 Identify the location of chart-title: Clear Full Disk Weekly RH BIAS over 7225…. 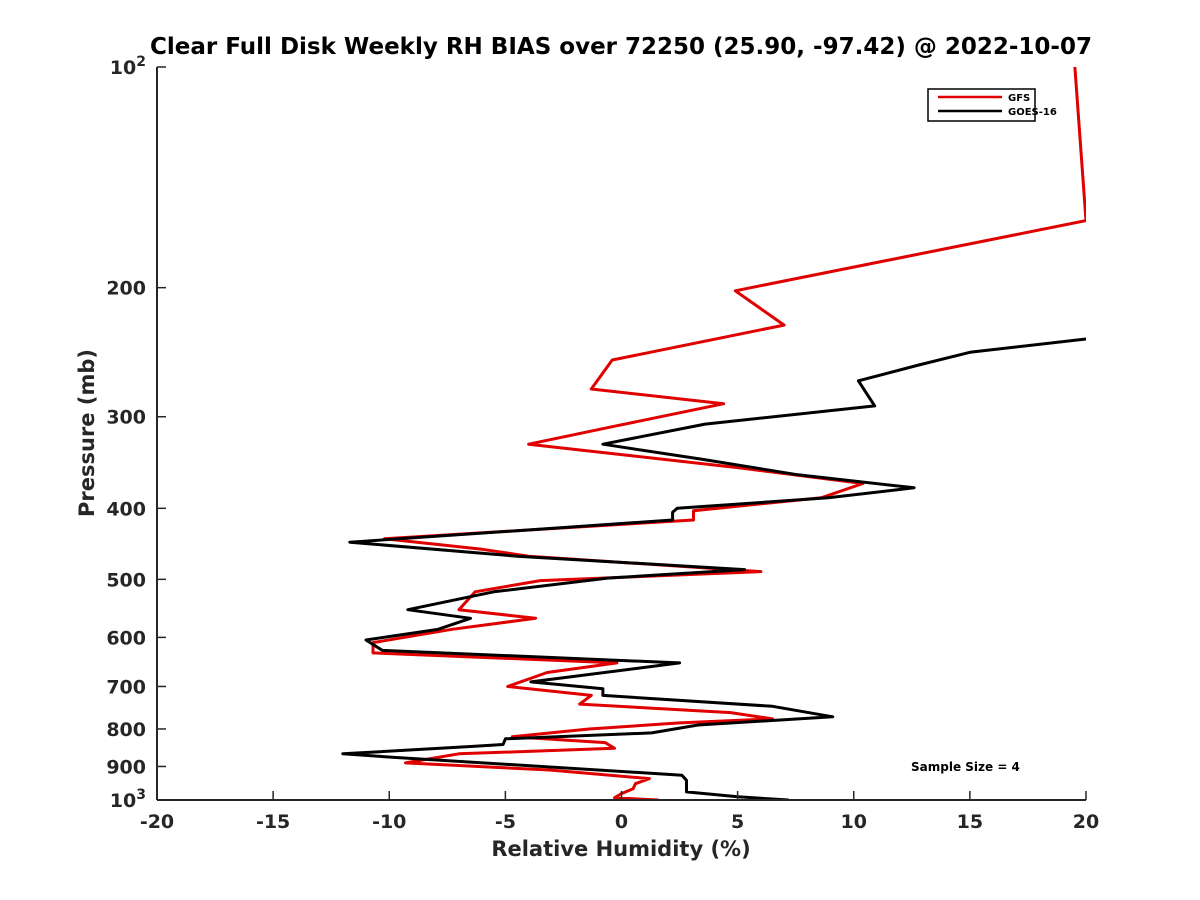
(621, 47).